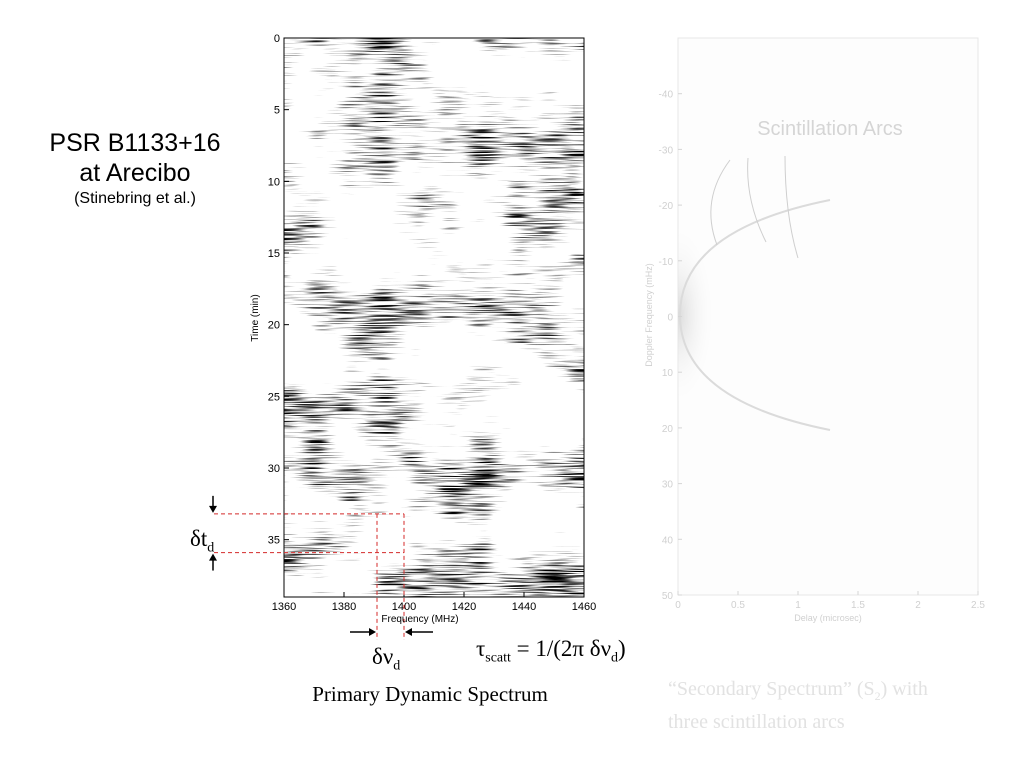 This screenshot has height=768, width=1024. Describe the element at coordinates (383, 656) in the screenshot. I see `delta-nu-symbol: δν` at that location.